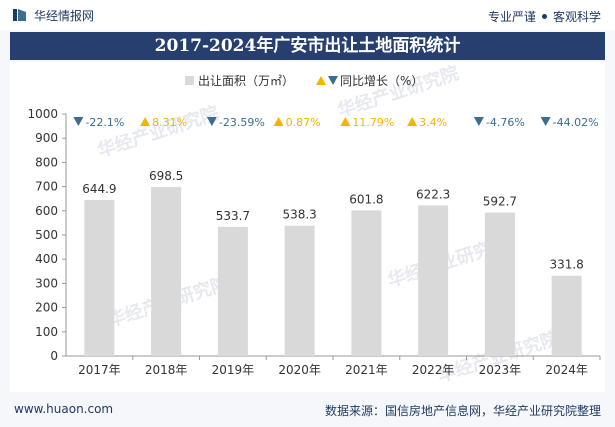 The width and height of the screenshot is (615, 427). What do you see at coordinates (505, 122) in the screenshot?
I see `growth-value-label: -4.76%` at bounding box center [505, 122].